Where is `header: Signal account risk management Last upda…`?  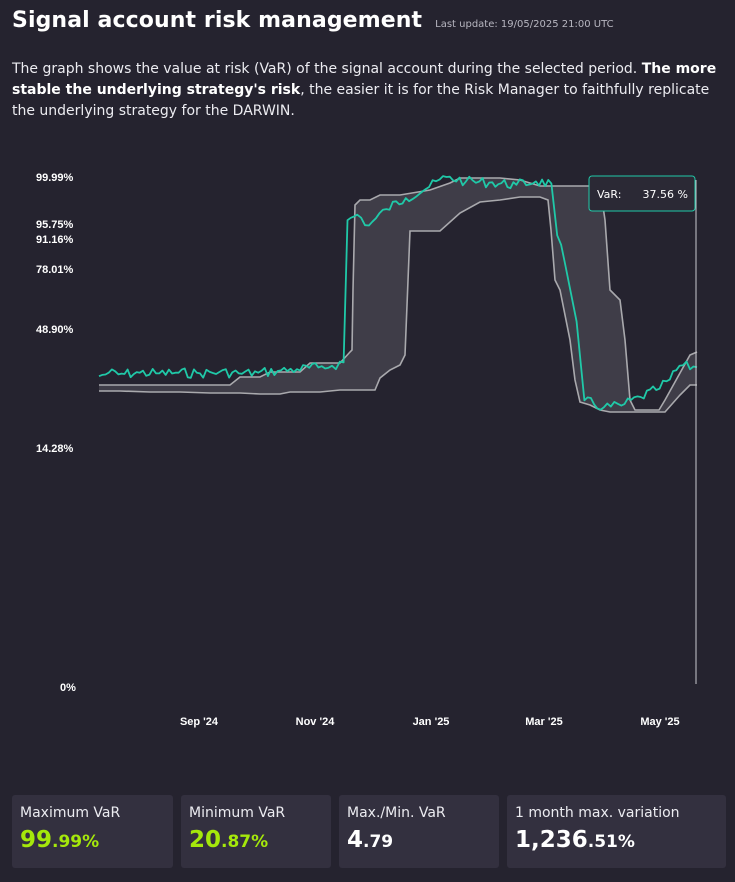
header: Signal account risk management Last upda… is located at coordinates (313, 20).